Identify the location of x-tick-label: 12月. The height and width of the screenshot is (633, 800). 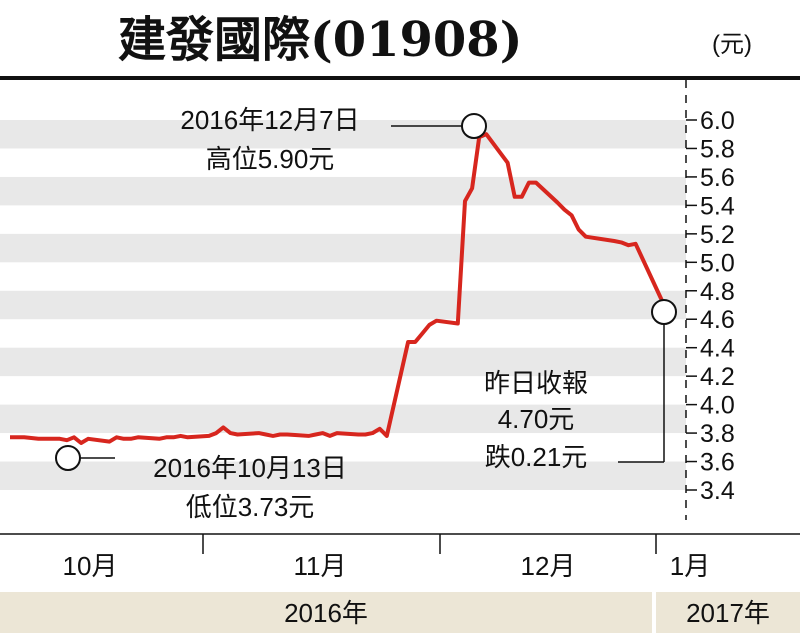
(548, 566).